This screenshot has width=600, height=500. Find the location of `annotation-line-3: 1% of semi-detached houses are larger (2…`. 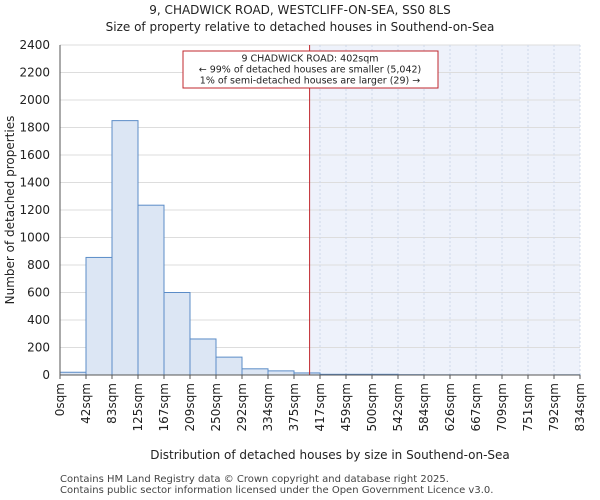

annotation-line-3: 1% of semi-detached houses are larger (2… is located at coordinates (310, 81).